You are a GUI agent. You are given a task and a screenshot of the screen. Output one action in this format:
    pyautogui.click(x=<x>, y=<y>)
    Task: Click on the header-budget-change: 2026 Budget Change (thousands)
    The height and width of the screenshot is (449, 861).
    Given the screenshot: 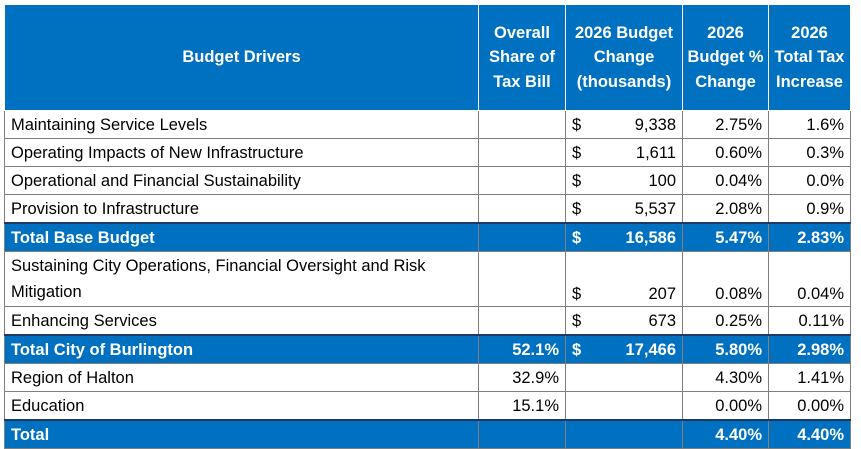 What is the action you would take?
    pyautogui.click(x=624, y=57)
    